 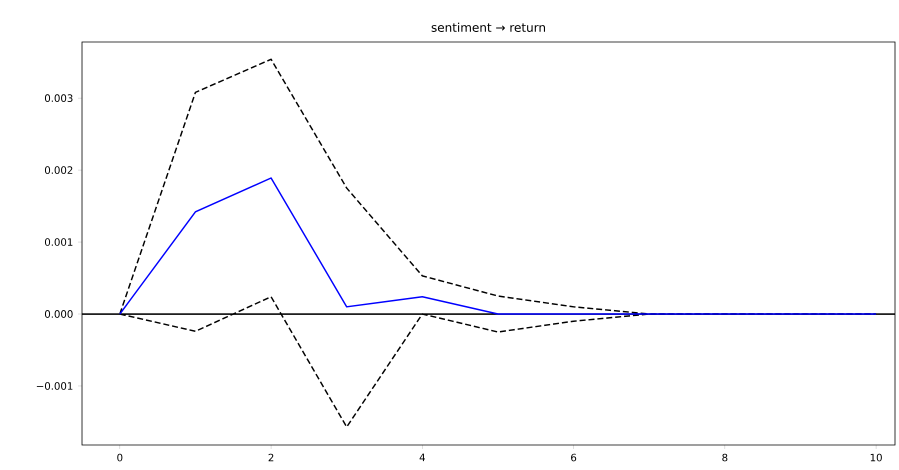 What do you see at coordinates (58, 98) in the screenshot?
I see `y-tick-label: 0.003` at bounding box center [58, 98].